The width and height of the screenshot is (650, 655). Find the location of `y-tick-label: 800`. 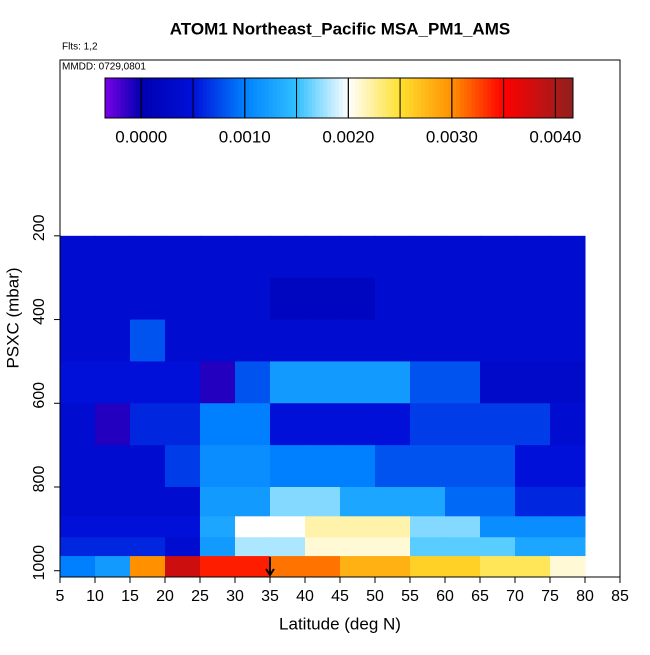

y-tick-label: 800 is located at coordinates (39, 479).